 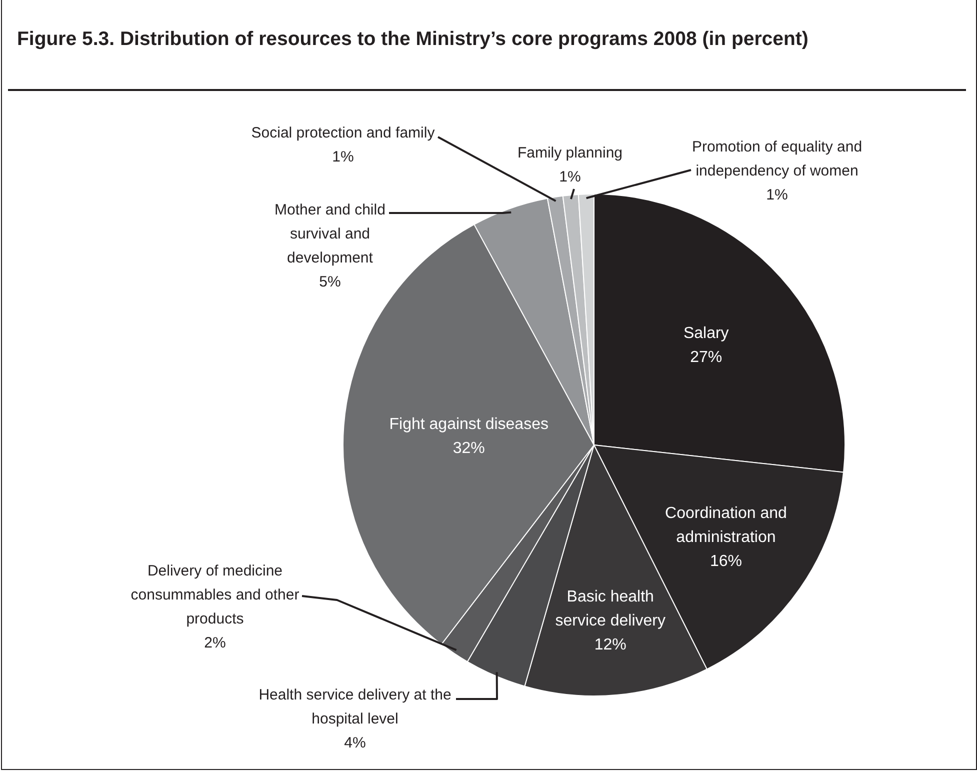 What do you see at coordinates (777, 159) in the screenshot?
I see `slice-label: Promotion of equality and independency of women` at bounding box center [777, 159].